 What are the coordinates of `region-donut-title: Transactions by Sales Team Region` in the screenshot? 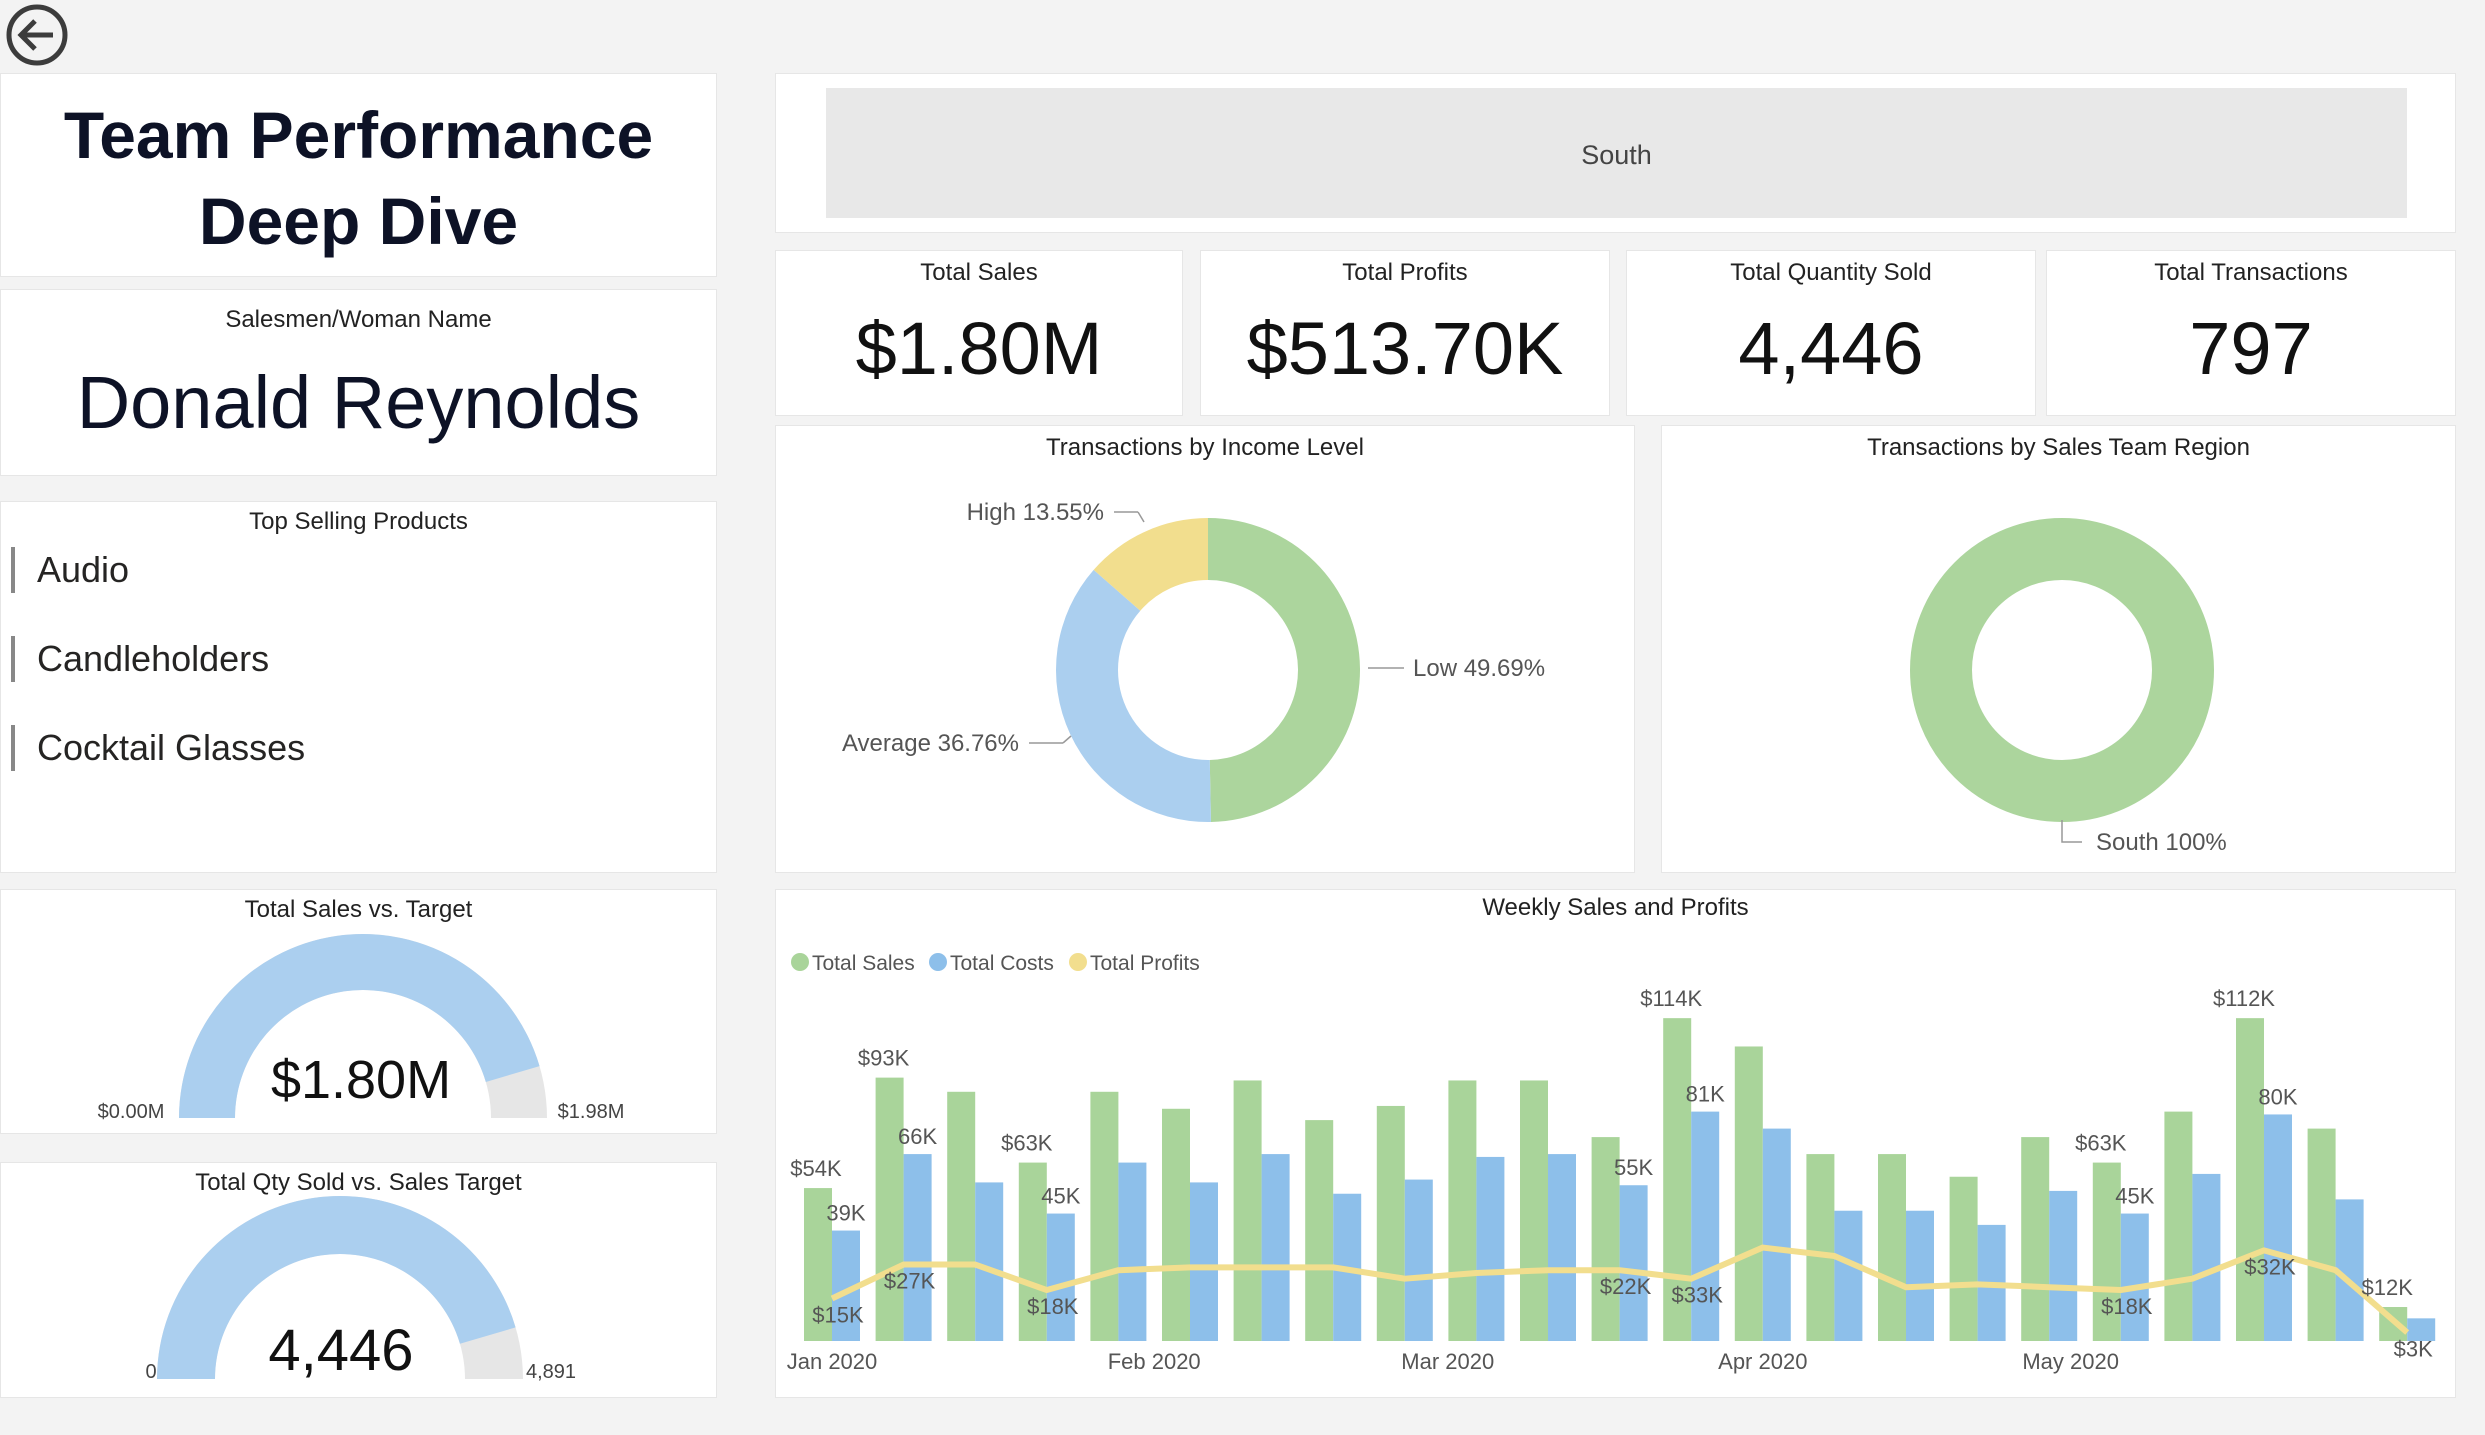 It's located at (2058, 447).